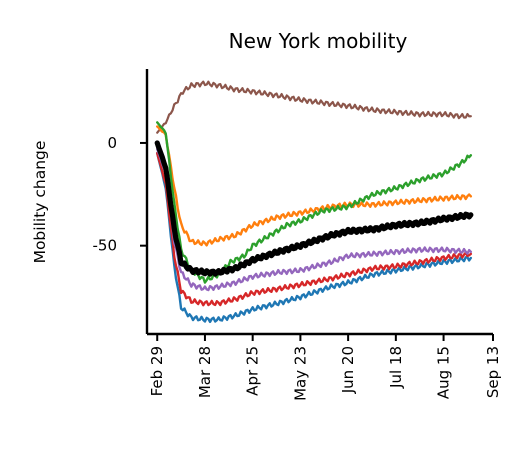  What do you see at coordinates (157, 371) in the screenshot?
I see `x-tick-label: Feb 29` at bounding box center [157, 371].